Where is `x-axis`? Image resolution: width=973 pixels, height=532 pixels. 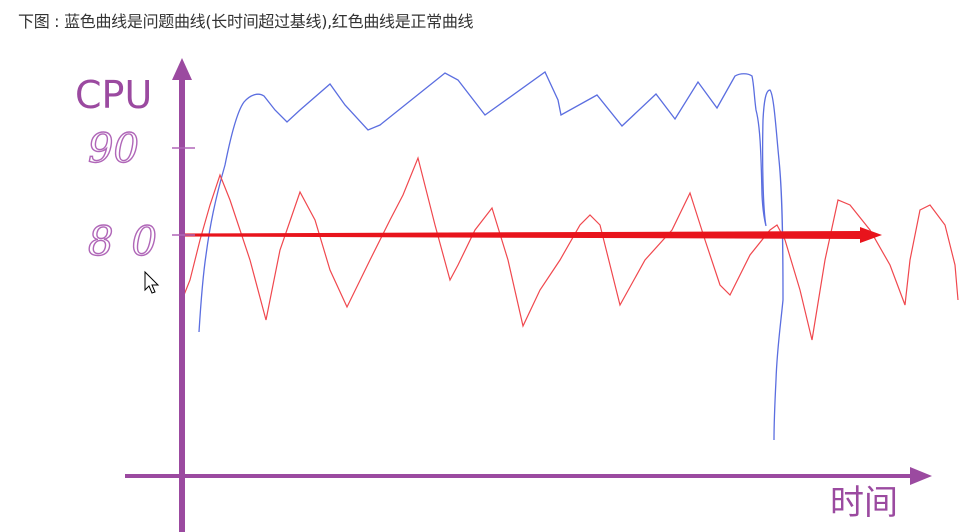 x-axis is located at coordinates (528, 476).